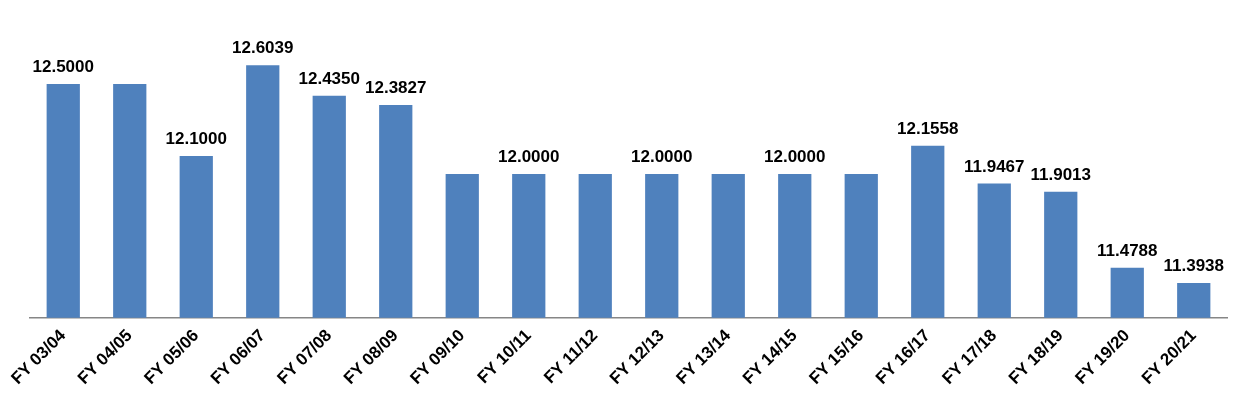 This screenshot has height=402, width=1247. I want to click on data-label: 12.5000, so click(63, 67).